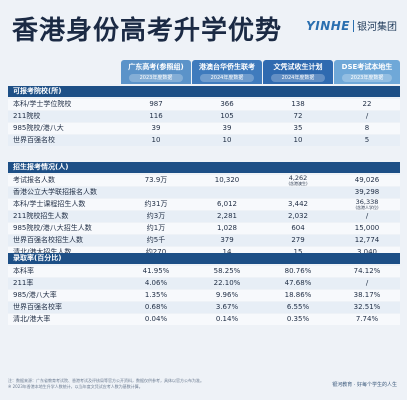  I want to click on row-label: 985/港八大率, so click(35, 295).